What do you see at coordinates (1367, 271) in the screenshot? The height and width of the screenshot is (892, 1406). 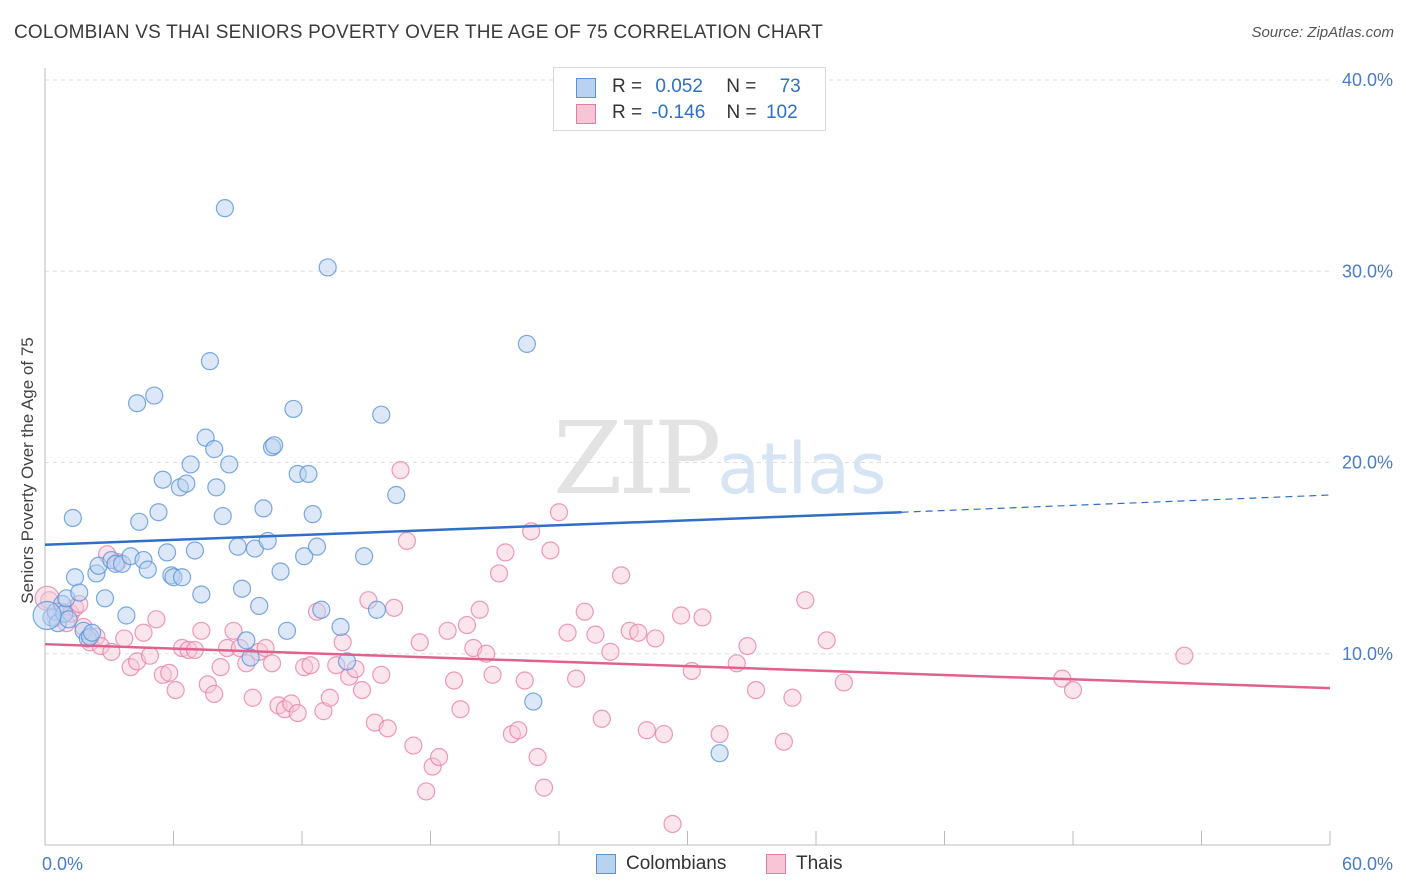 I see `y-tick-label: 30.0%` at bounding box center [1367, 271].